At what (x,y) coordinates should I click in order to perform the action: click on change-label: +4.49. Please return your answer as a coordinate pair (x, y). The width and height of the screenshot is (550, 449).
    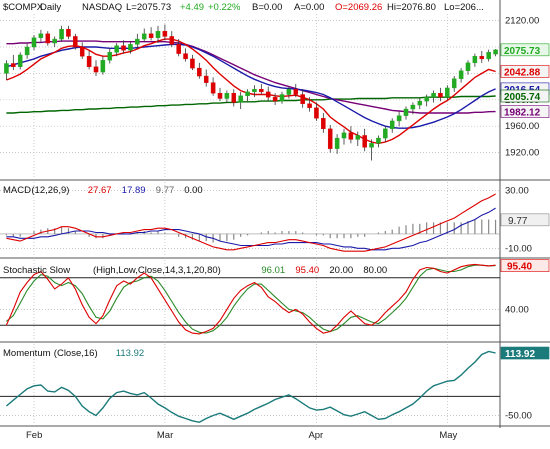
    Looking at the image, I should click on (192, 7).